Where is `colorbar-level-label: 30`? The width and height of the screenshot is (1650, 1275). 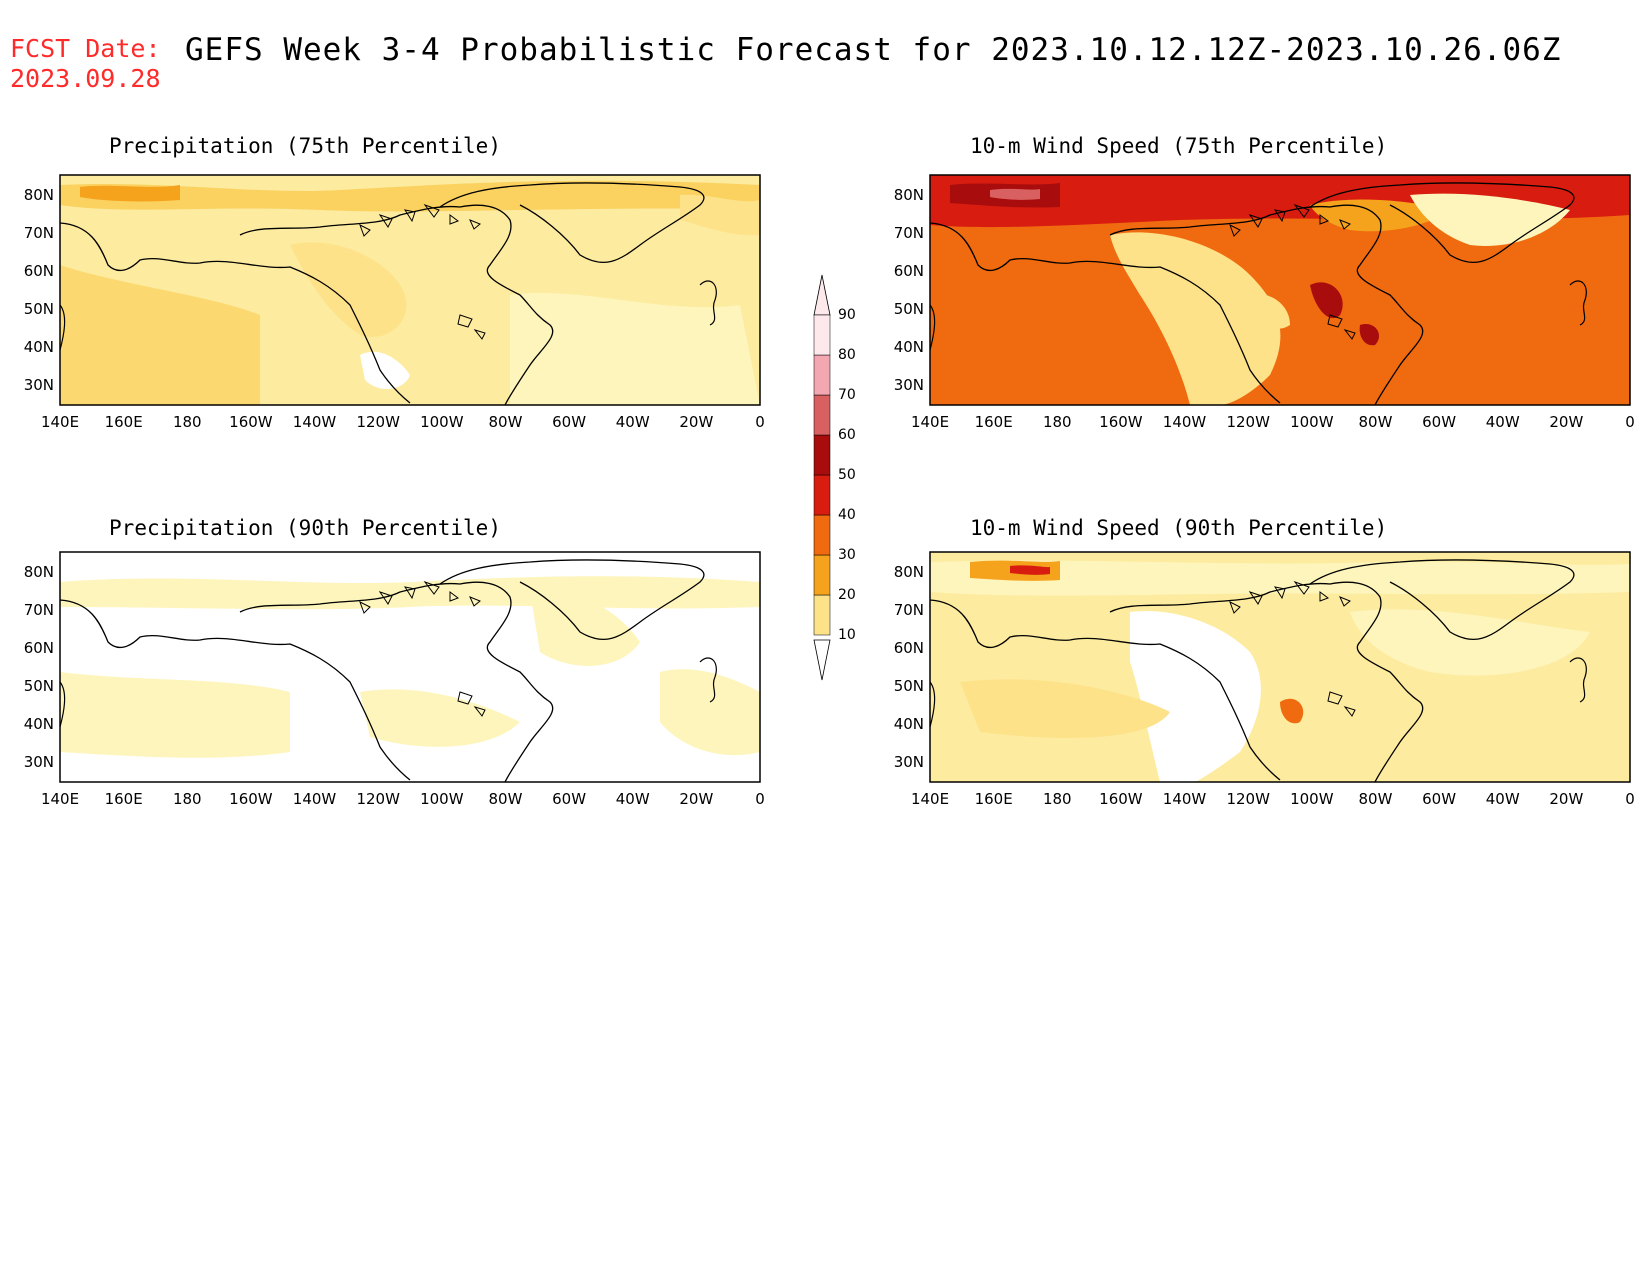
colorbar-level-label: 30 is located at coordinates (847, 555).